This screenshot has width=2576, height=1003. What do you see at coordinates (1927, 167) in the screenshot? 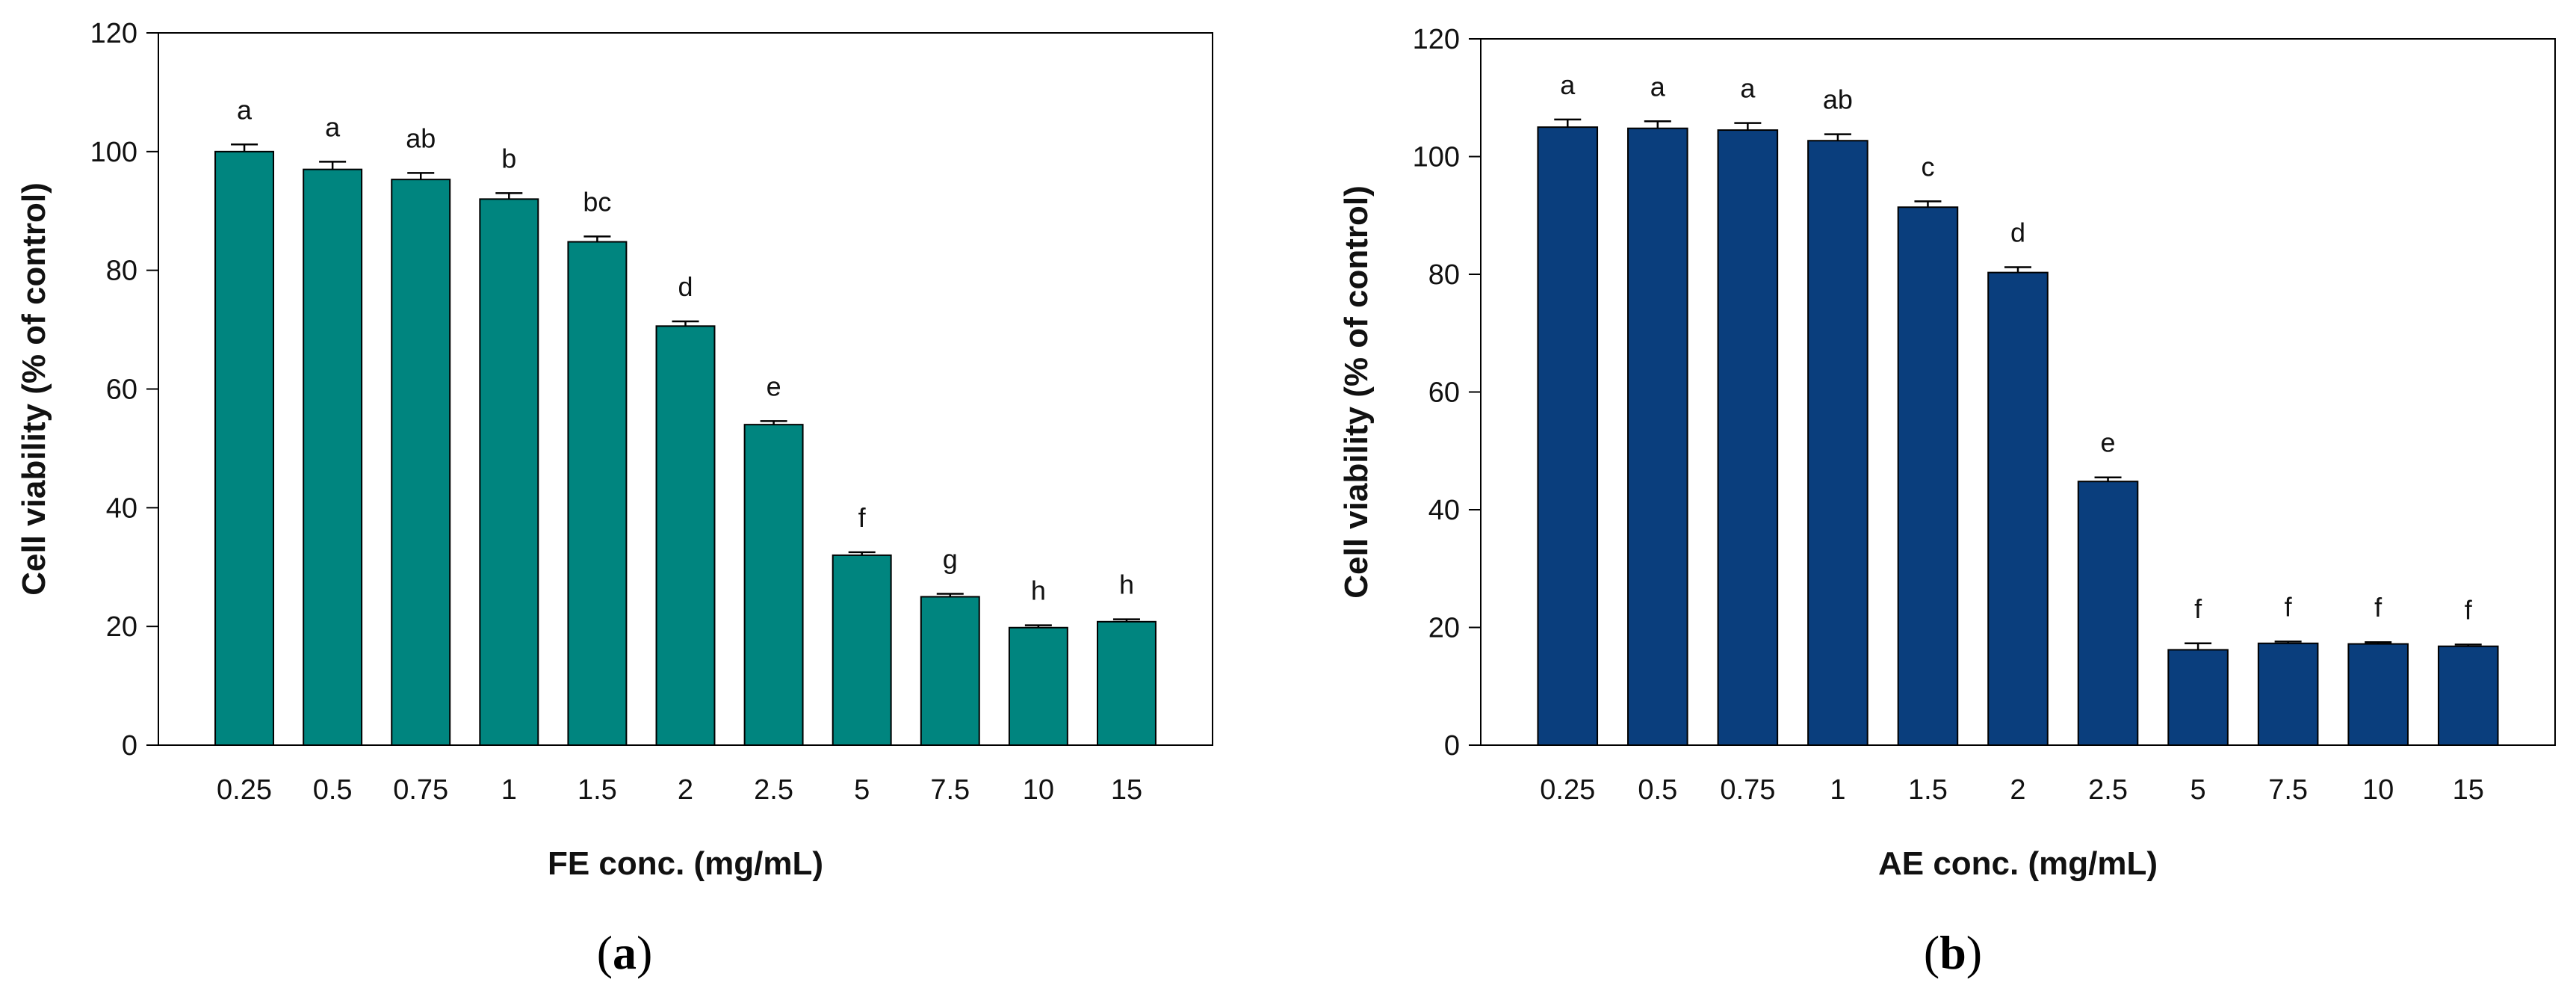
I see `significance-label: c` at bounding box center [1927, 167].